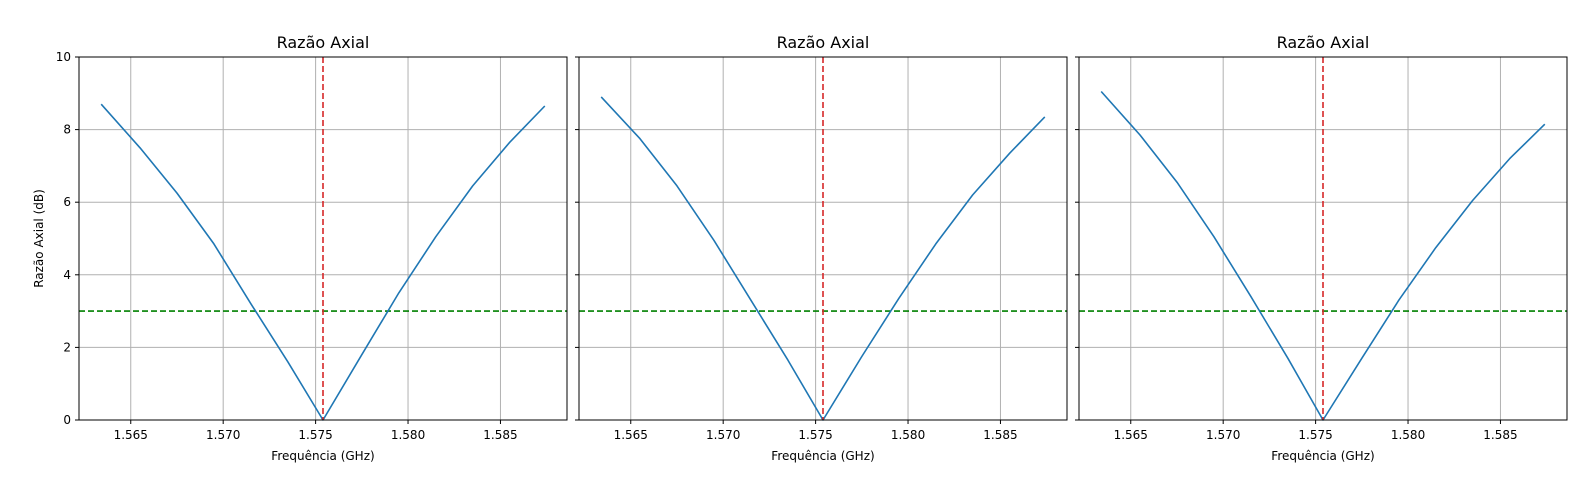 The width and height of the screenshot is (1594, 480). What do you see at coordinates (39, 238) in the screenshot?
I see `y-axis-label: Razão Axial (dB)` at bounding box center [39, 238].